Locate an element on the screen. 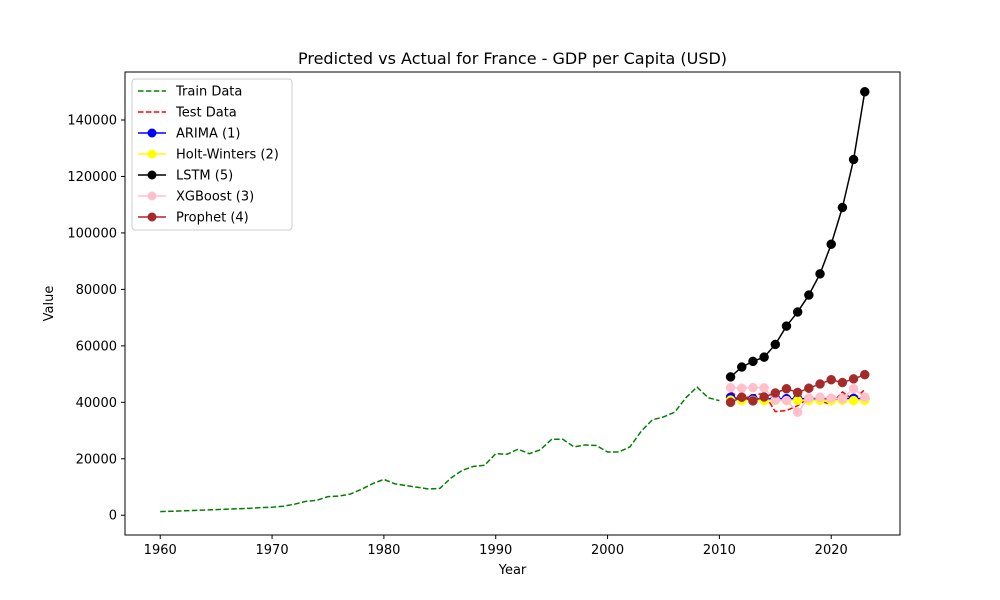  x-tick-label: 1960 is located at coordinates (160, 550).